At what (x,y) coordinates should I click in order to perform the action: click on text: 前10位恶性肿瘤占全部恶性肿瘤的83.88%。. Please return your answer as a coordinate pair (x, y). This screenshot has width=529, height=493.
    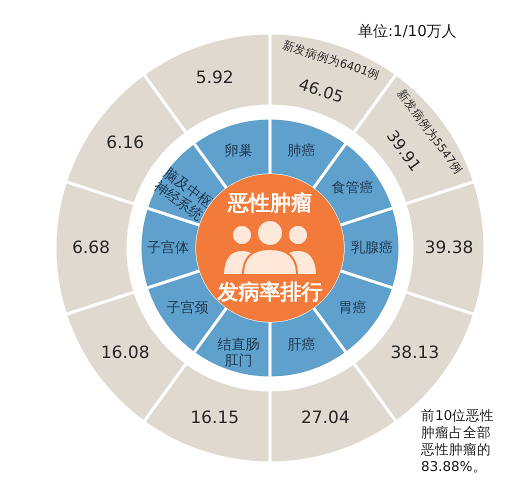
    Looking at the image, I should click on (457, 441).